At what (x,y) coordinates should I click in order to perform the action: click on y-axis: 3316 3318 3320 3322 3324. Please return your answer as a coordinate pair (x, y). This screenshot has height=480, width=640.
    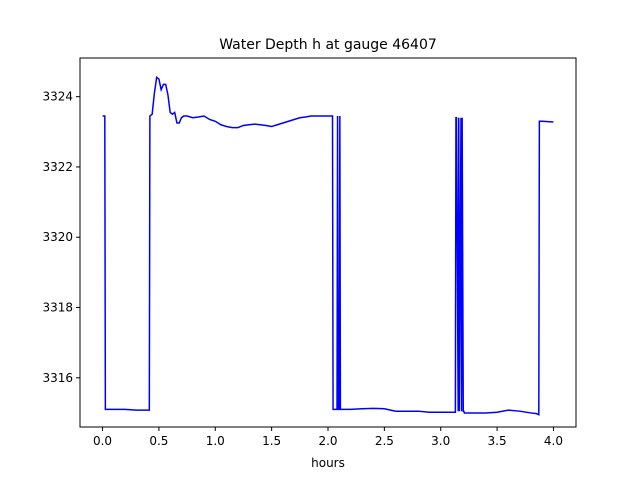
    Looking at the image, I should click on (61, 237).